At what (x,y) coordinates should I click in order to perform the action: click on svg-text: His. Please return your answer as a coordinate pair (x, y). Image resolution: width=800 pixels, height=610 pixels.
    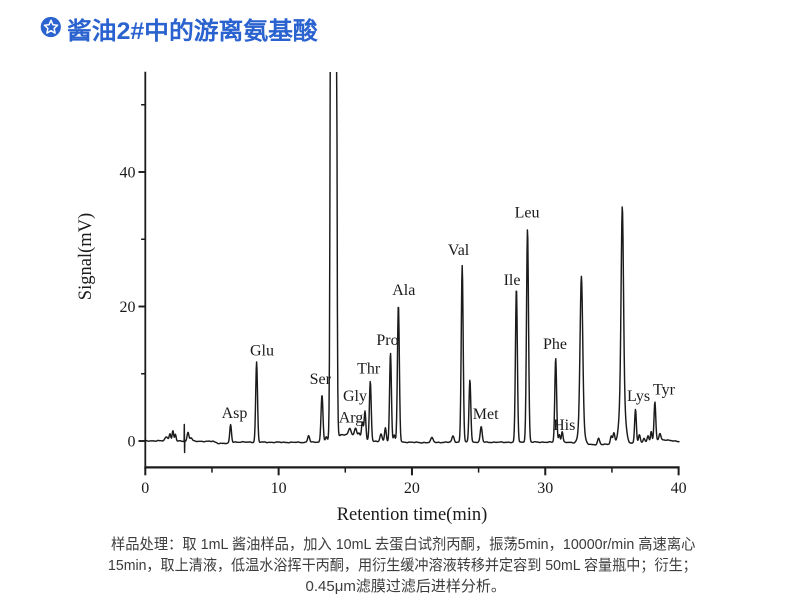
    Looking at the image, I should click on (564, 425).